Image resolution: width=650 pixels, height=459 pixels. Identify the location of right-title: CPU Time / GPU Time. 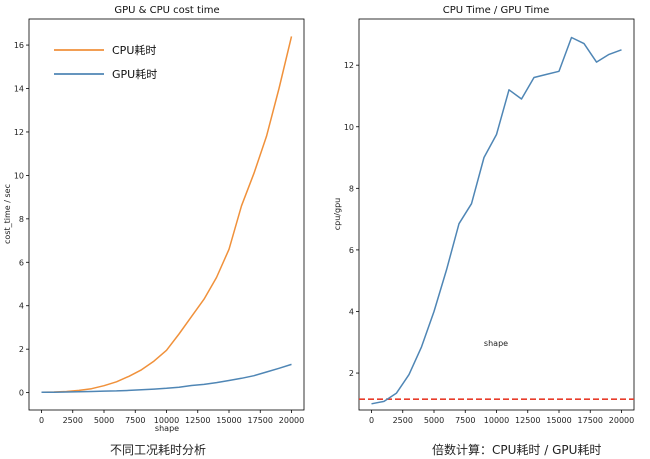
(496, 10).